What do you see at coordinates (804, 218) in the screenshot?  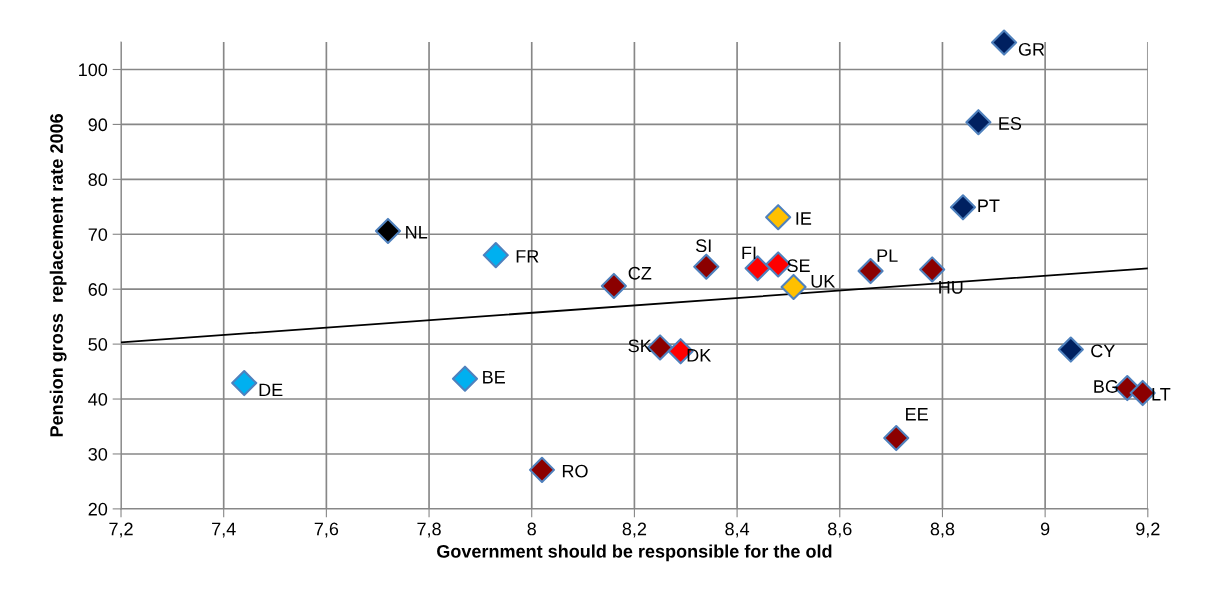 I see `series-label: IE` at bounding box center [804, 218].